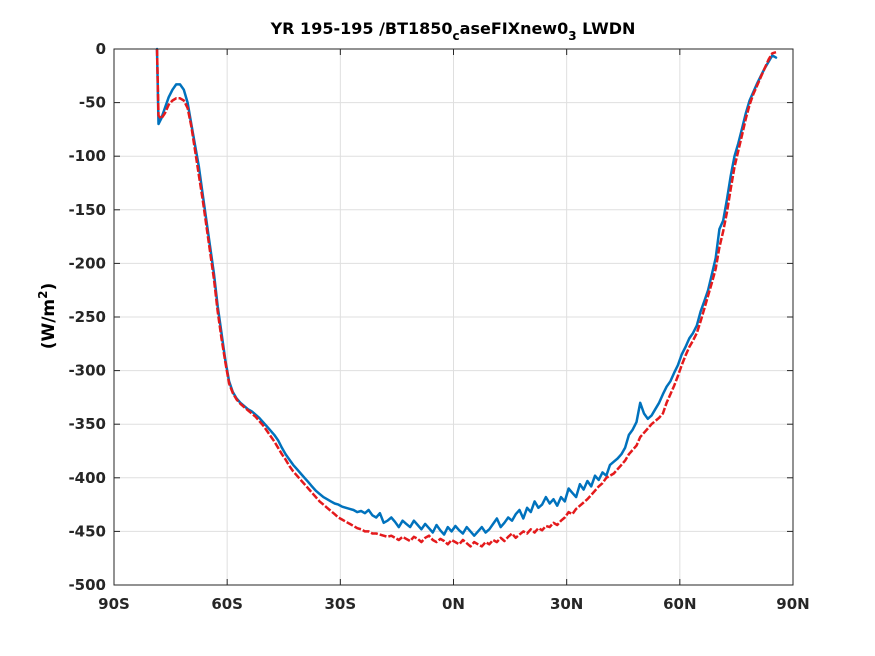 The height and width of the screenshot is (656, 875). What do you see at coordinates (514, 28) in the screenshot?
I see `title-mid: aseFIXnew0` at bounding box center [514, 28].